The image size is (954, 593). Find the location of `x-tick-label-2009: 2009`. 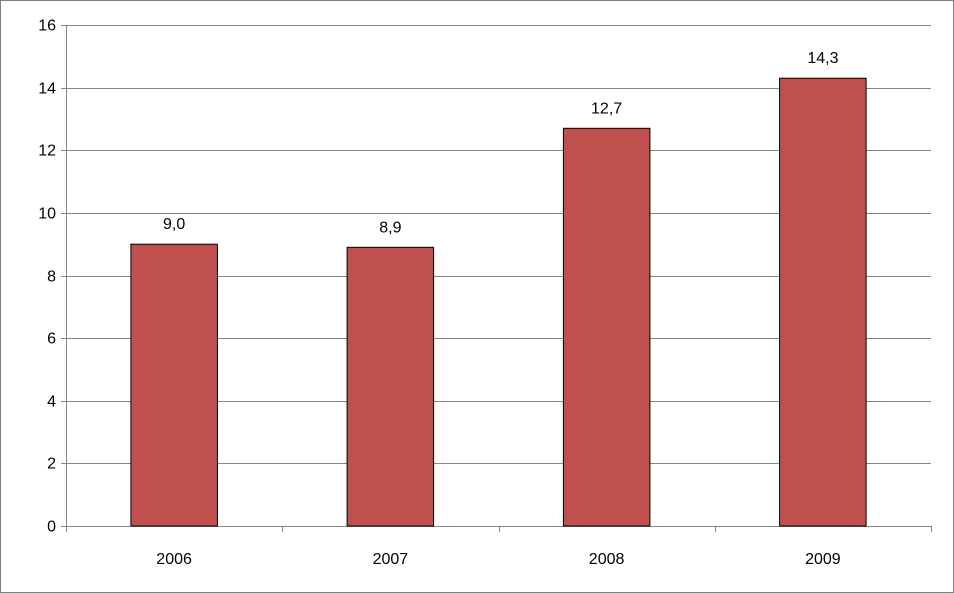

x-tick-label-2009: 2009 is located at coordinates (823, 559).